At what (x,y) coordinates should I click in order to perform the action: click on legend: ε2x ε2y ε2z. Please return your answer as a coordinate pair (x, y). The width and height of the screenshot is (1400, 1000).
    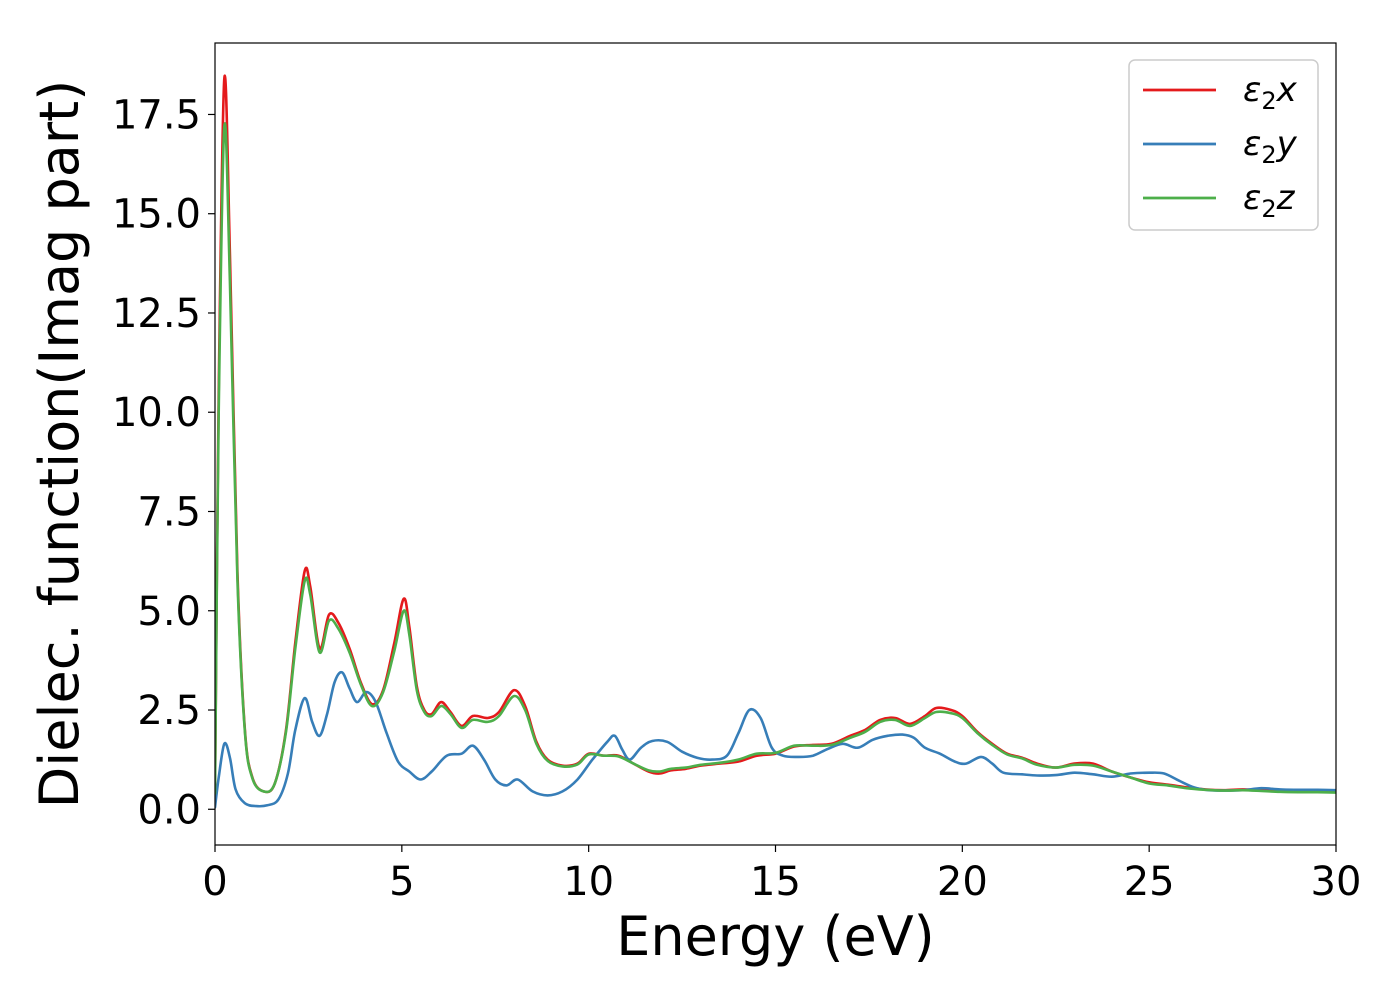
    Looking at the image, I should click on (1223, 145).